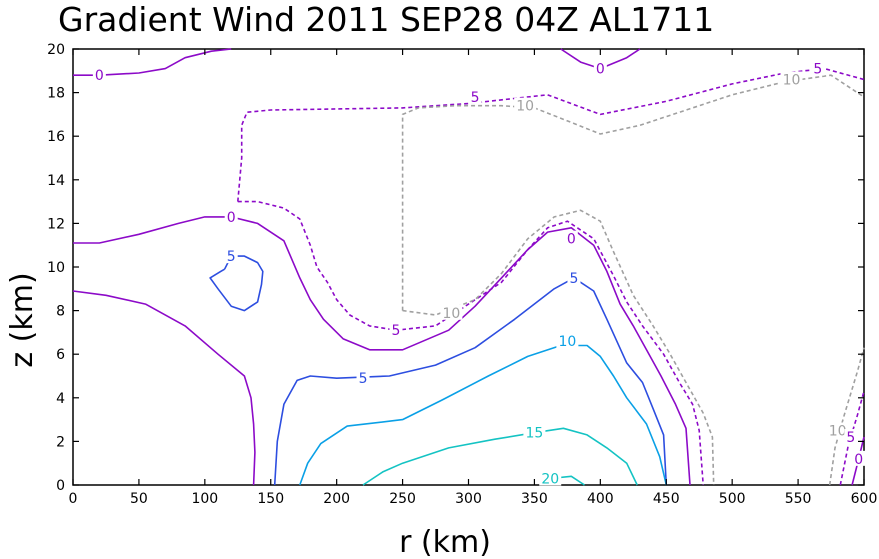  I want to click on y-axis-title: z (km), so click(22, 319).